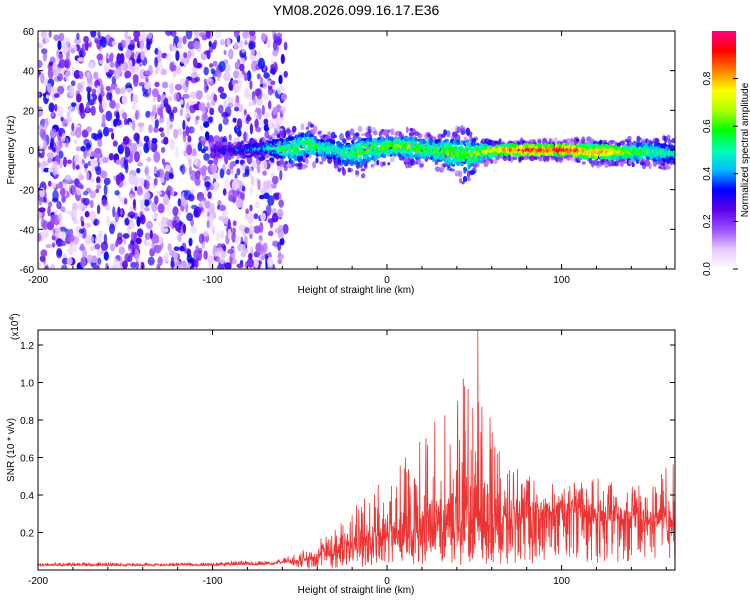 The image size is (750, 605). What do you see at coordinates (387, 280) in the screenshot?
I see `spectrogram-x-tick-label: 0` at bounding box center [387, 280].